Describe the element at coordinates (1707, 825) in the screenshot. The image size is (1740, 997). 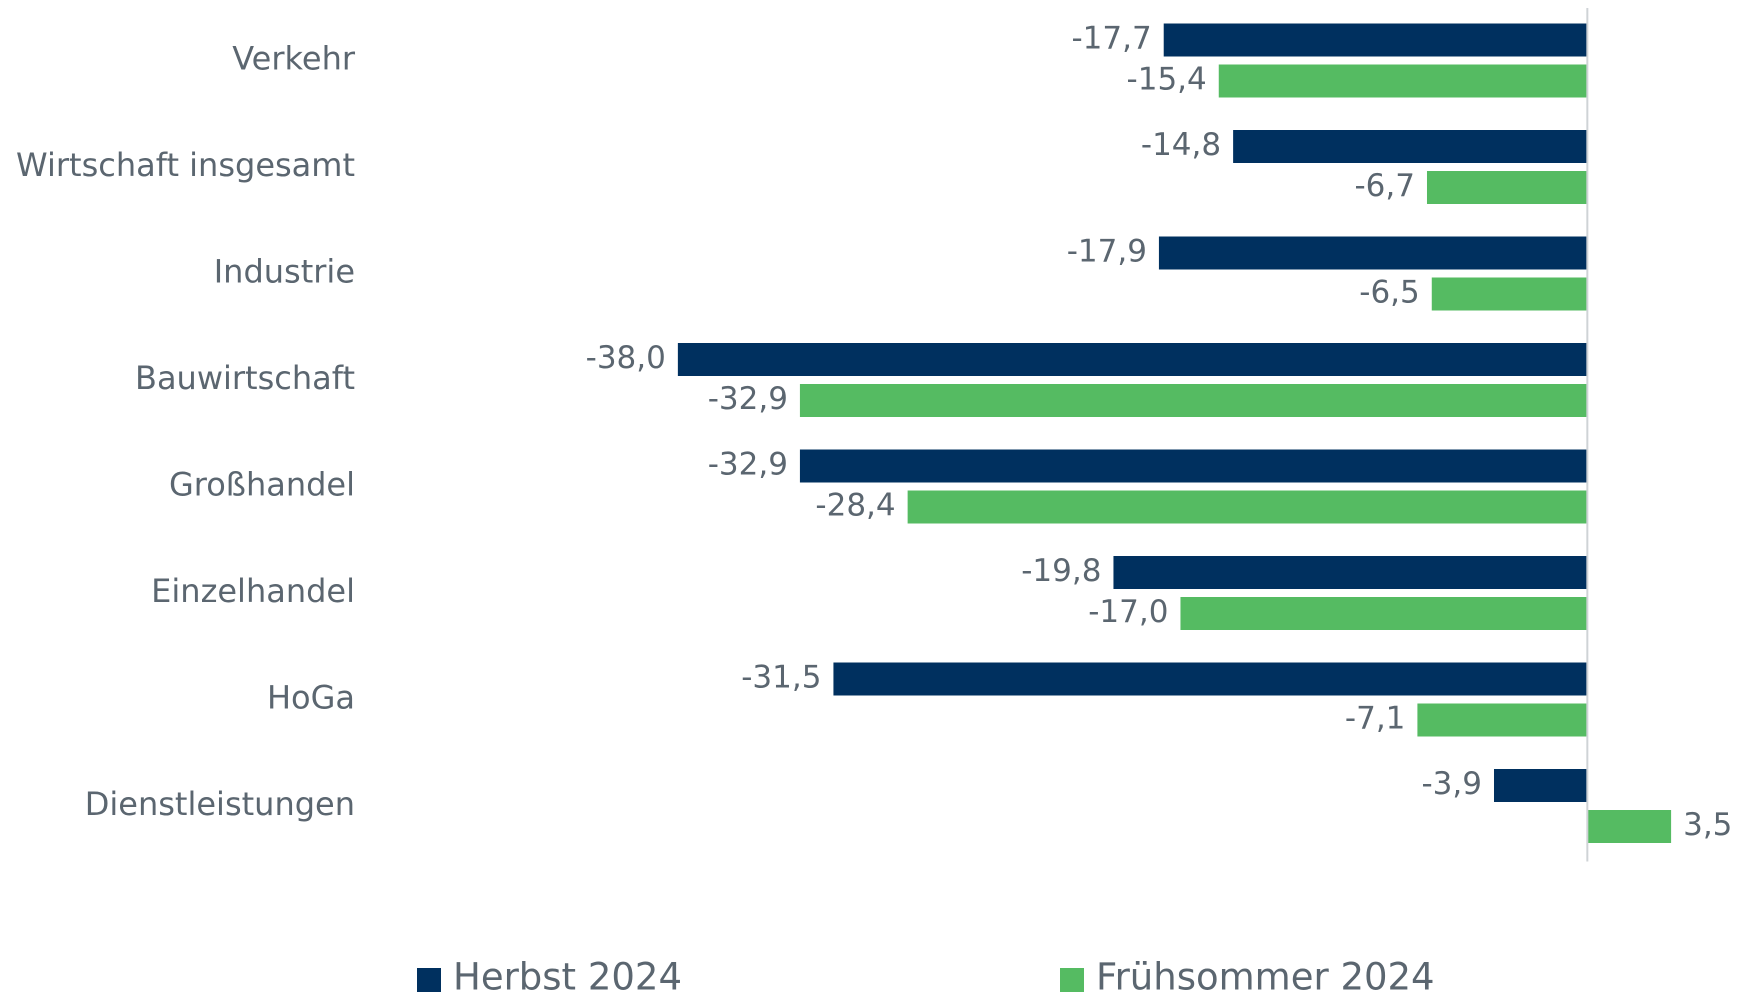
I see `value-label: 3,5` at that location.